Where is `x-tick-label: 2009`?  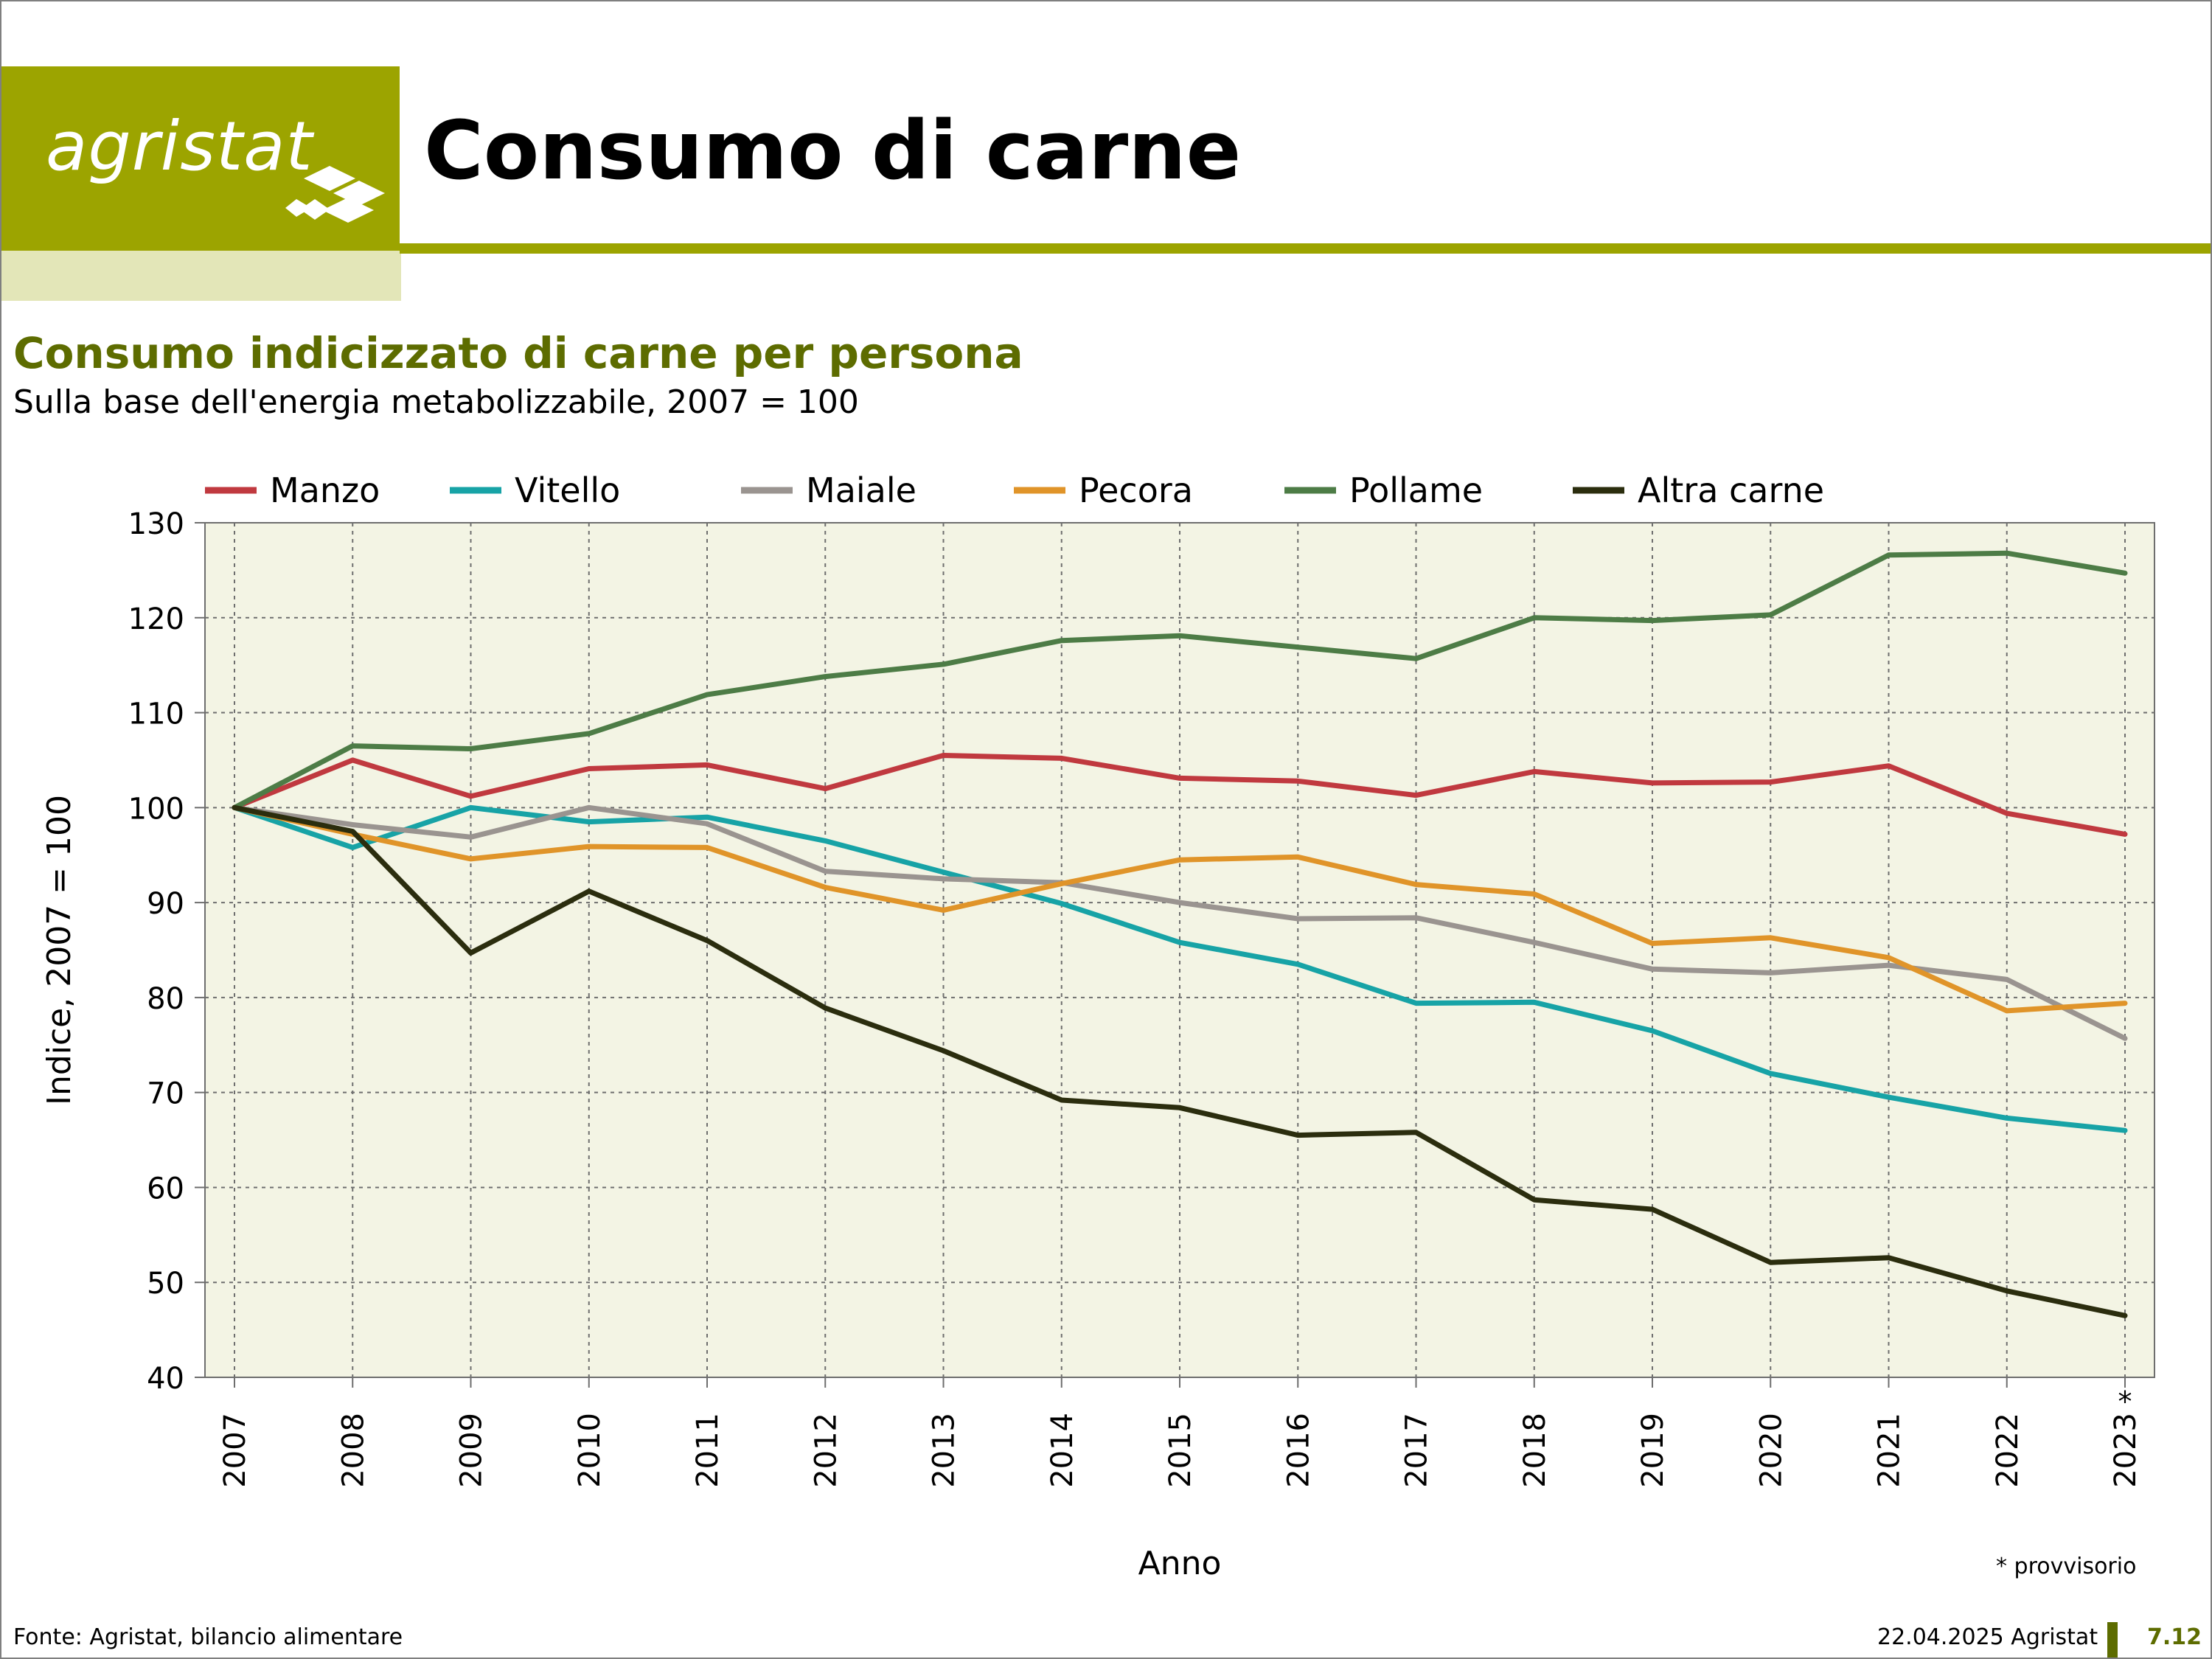
x-tick-label: 2009 is located at coordinates (472, 1450).